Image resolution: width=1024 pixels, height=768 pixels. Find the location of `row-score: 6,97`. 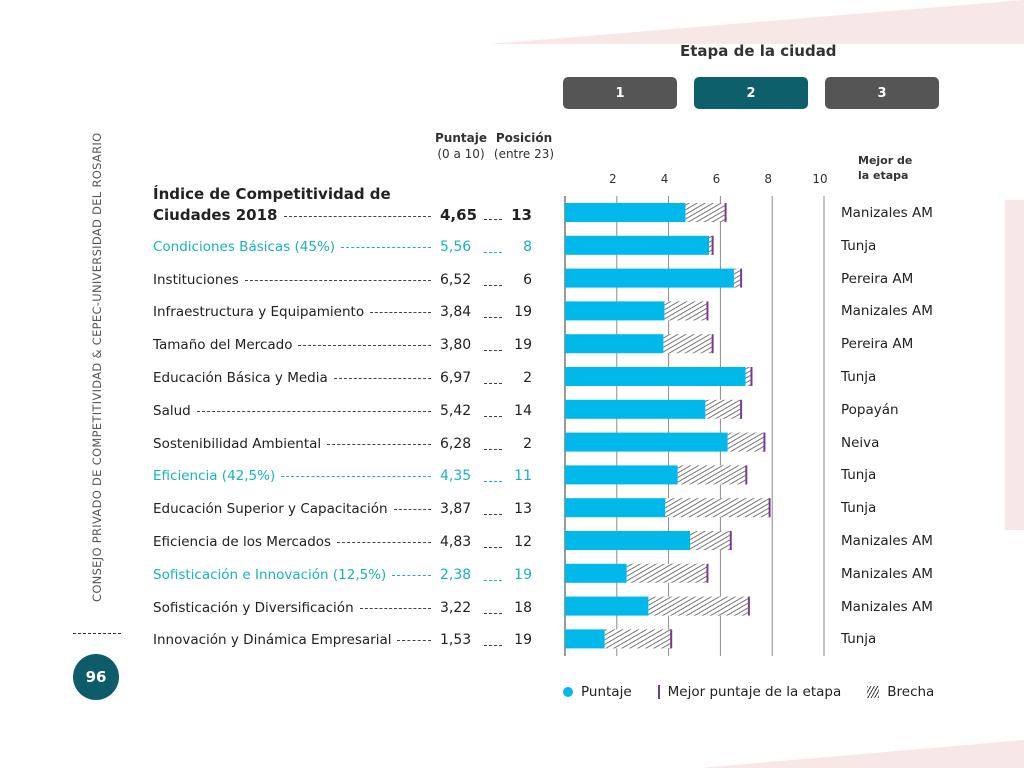

row-score: 6,97 is located at coordinates (456, 378).